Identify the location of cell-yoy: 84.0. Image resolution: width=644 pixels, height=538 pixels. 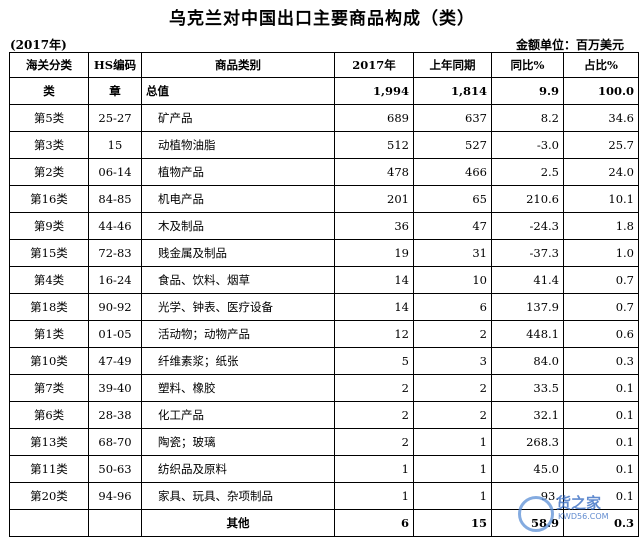
(527, 361).